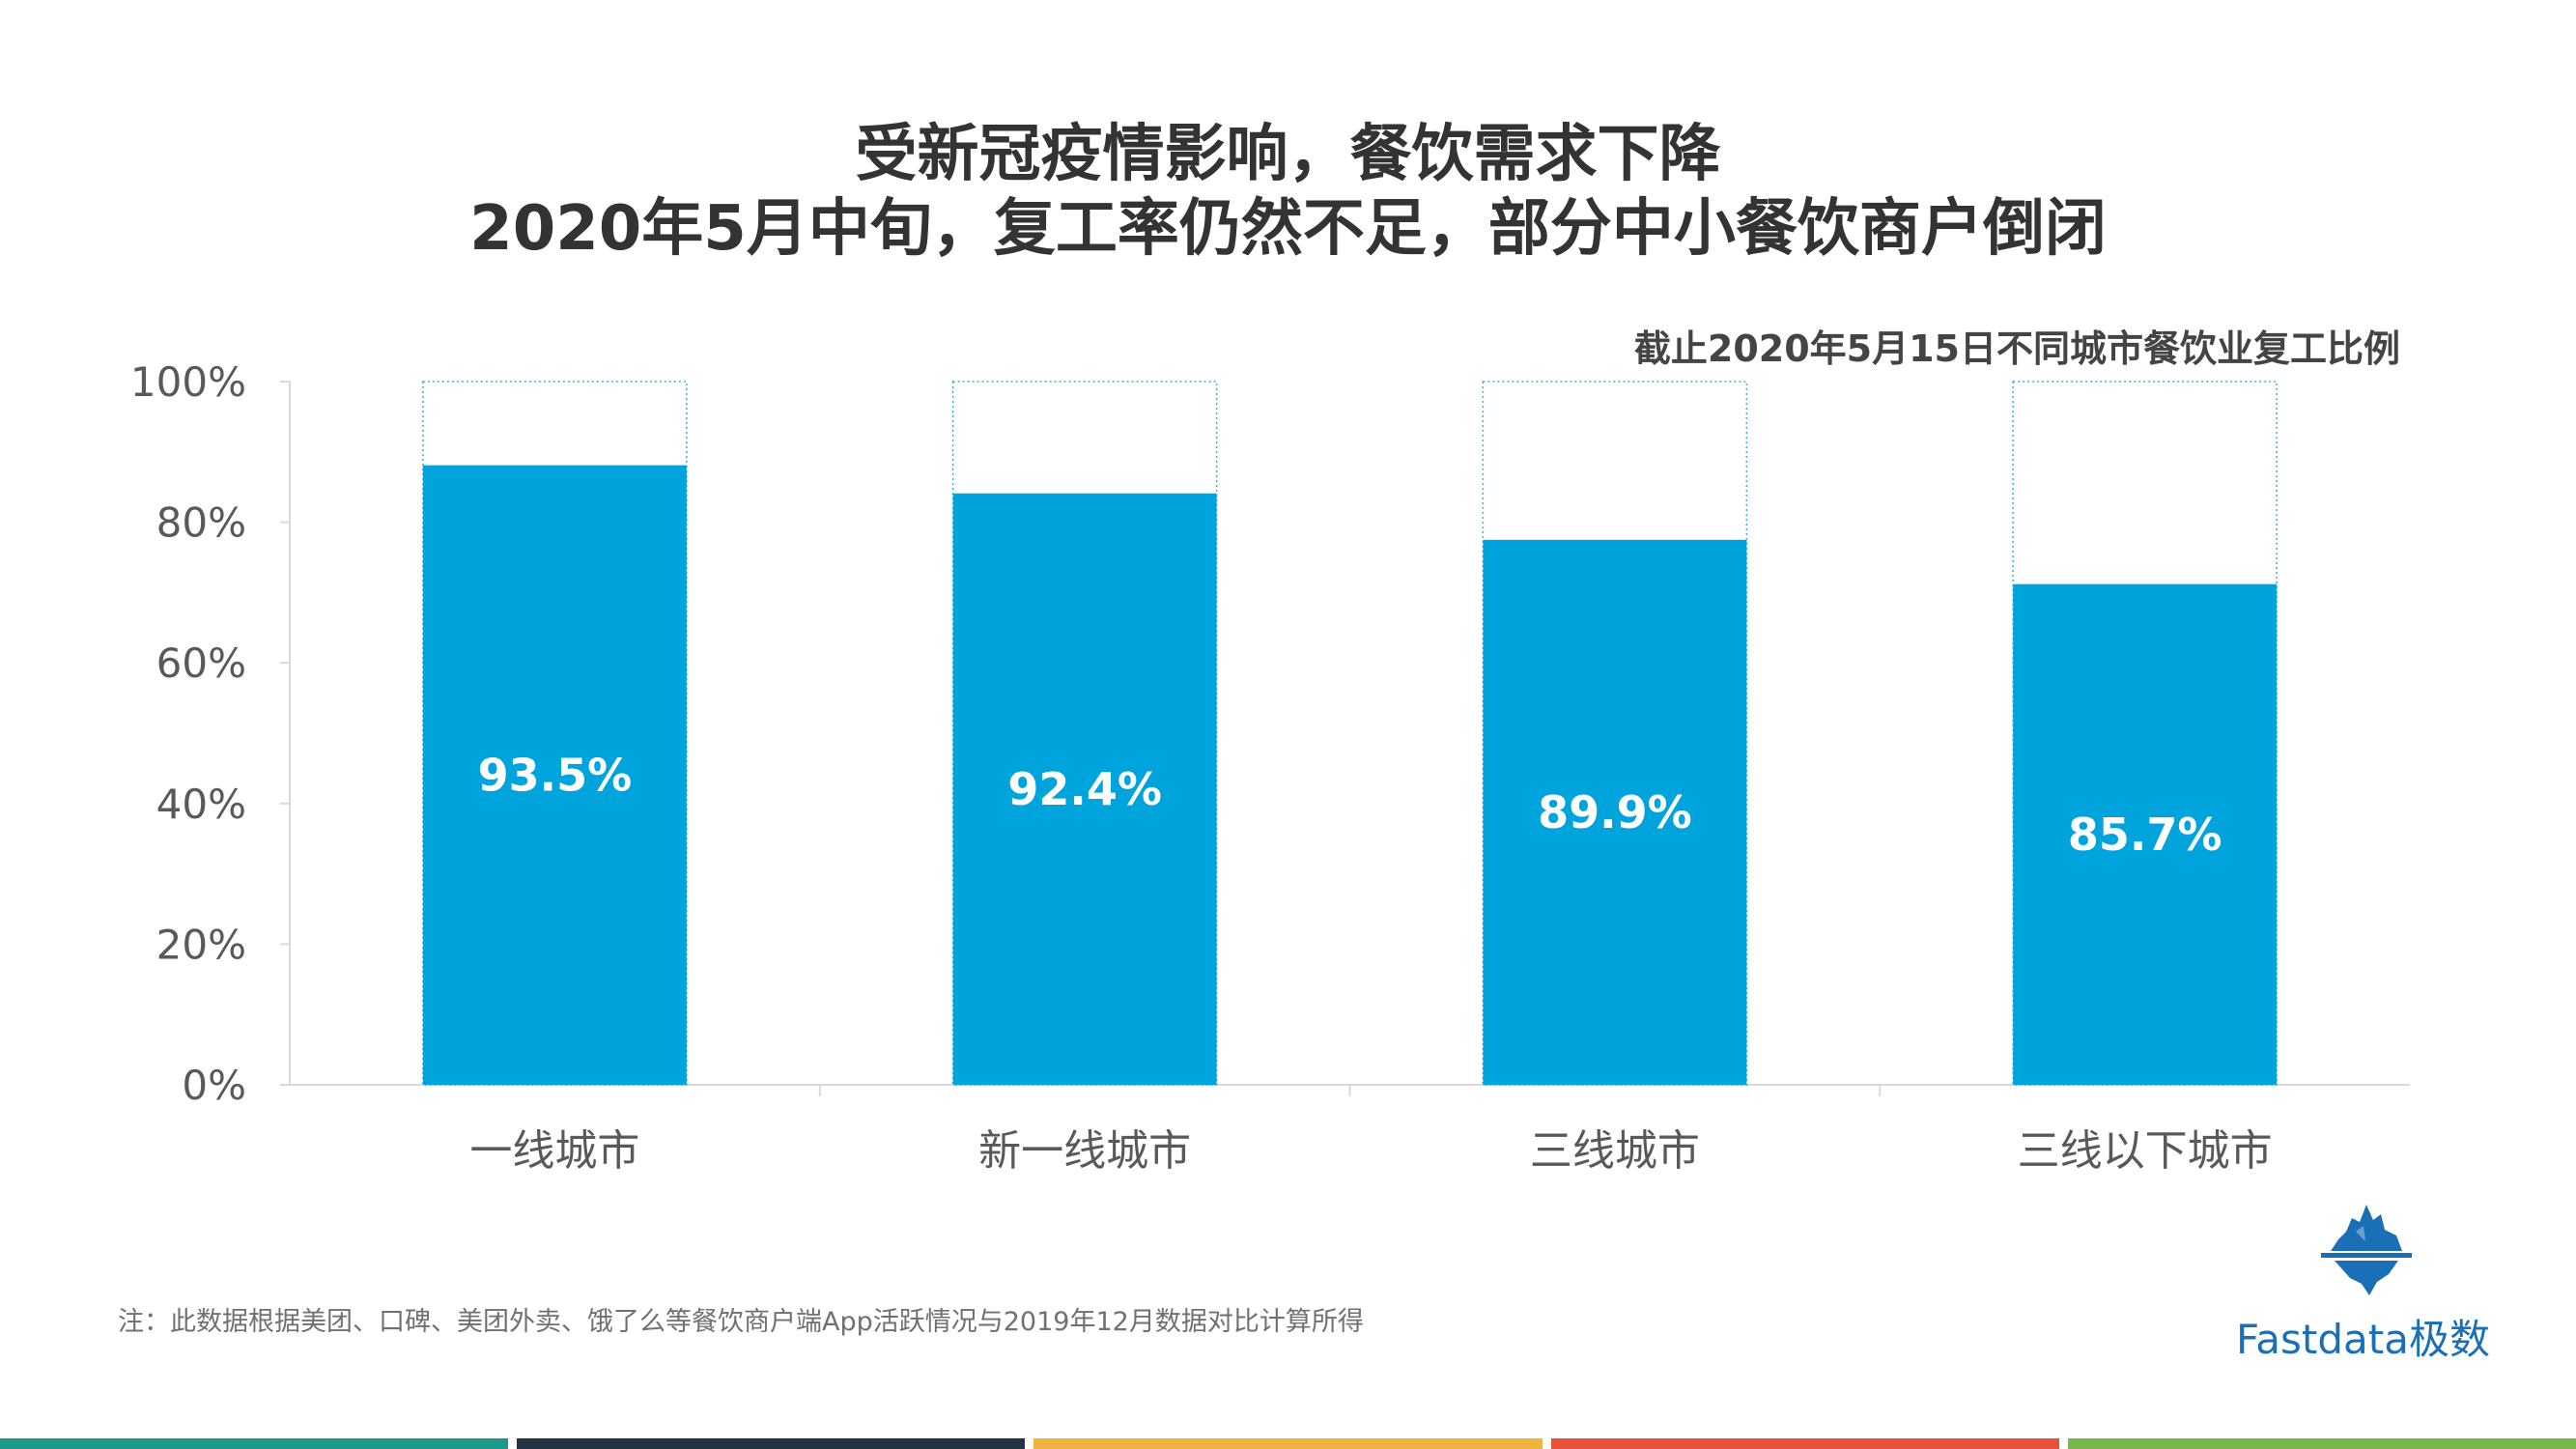 The width and height of the screenshot is (2576, 1449). I want to click on brand-name: Fastdata极数, so click(2363, 1339).